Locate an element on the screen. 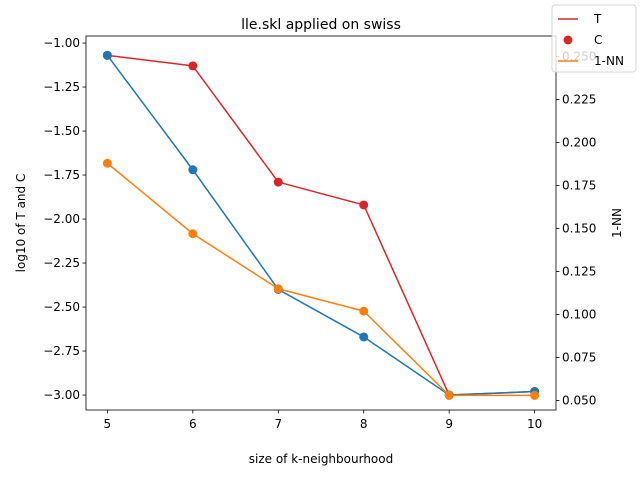  y-right-tick-label: 0.200 is located at coordinates (579, 143).